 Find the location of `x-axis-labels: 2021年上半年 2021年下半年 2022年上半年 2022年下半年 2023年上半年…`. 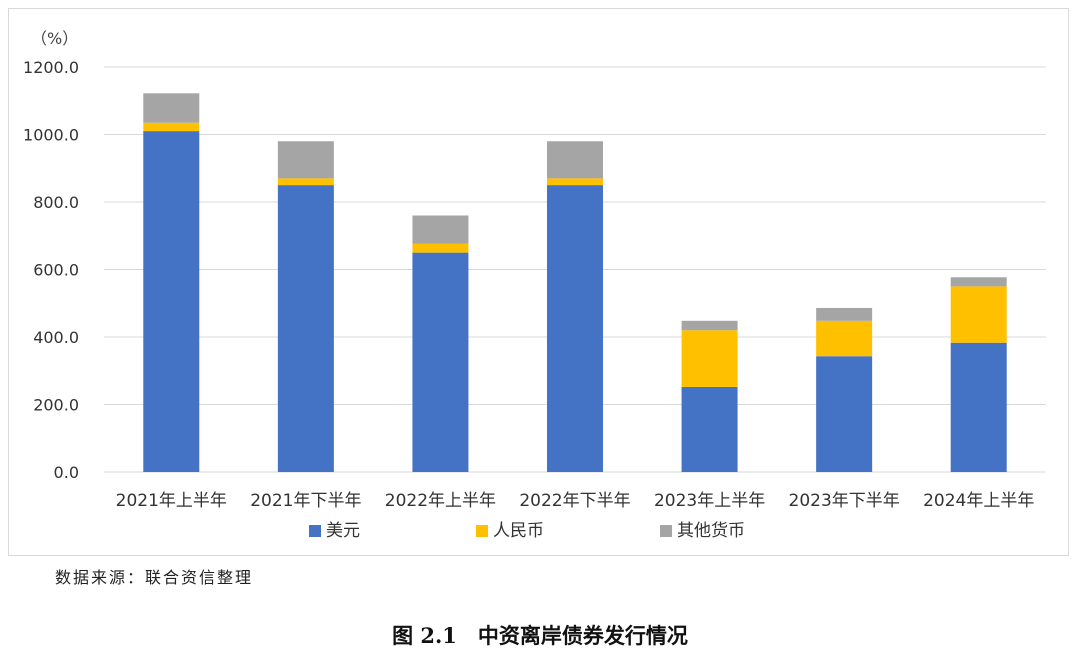

x-axis-labels: 2021年上半年 2021年下半年 2022年上半年 2022年下半年 2023年上半年… is located at coordinates (575, 501).